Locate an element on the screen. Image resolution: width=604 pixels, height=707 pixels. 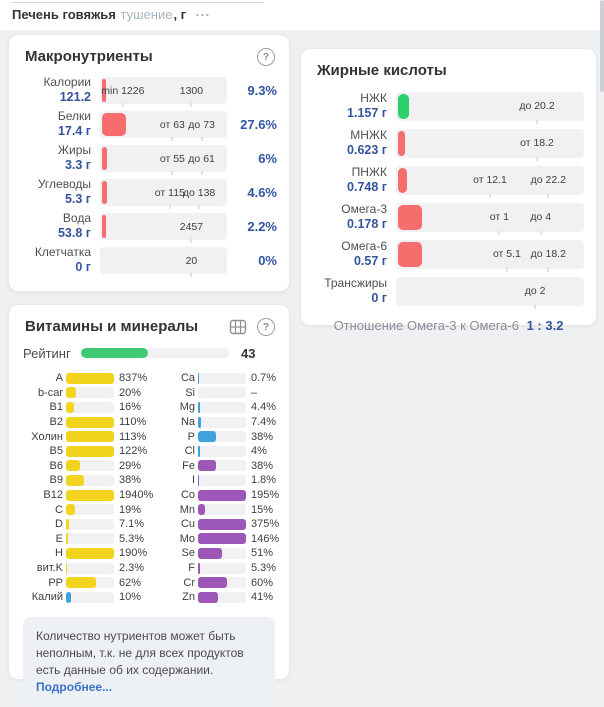
nutrient-label: B1 is located at coordinates (43, 407).